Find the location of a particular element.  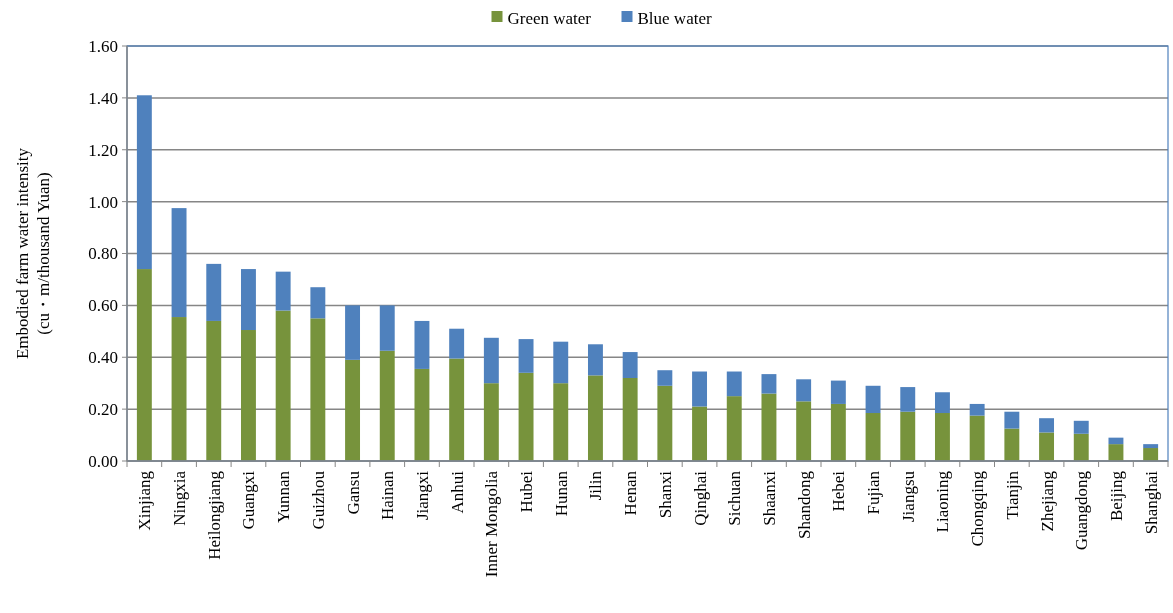

x-tick-label: Hainan is located at coordinates (388, 495).